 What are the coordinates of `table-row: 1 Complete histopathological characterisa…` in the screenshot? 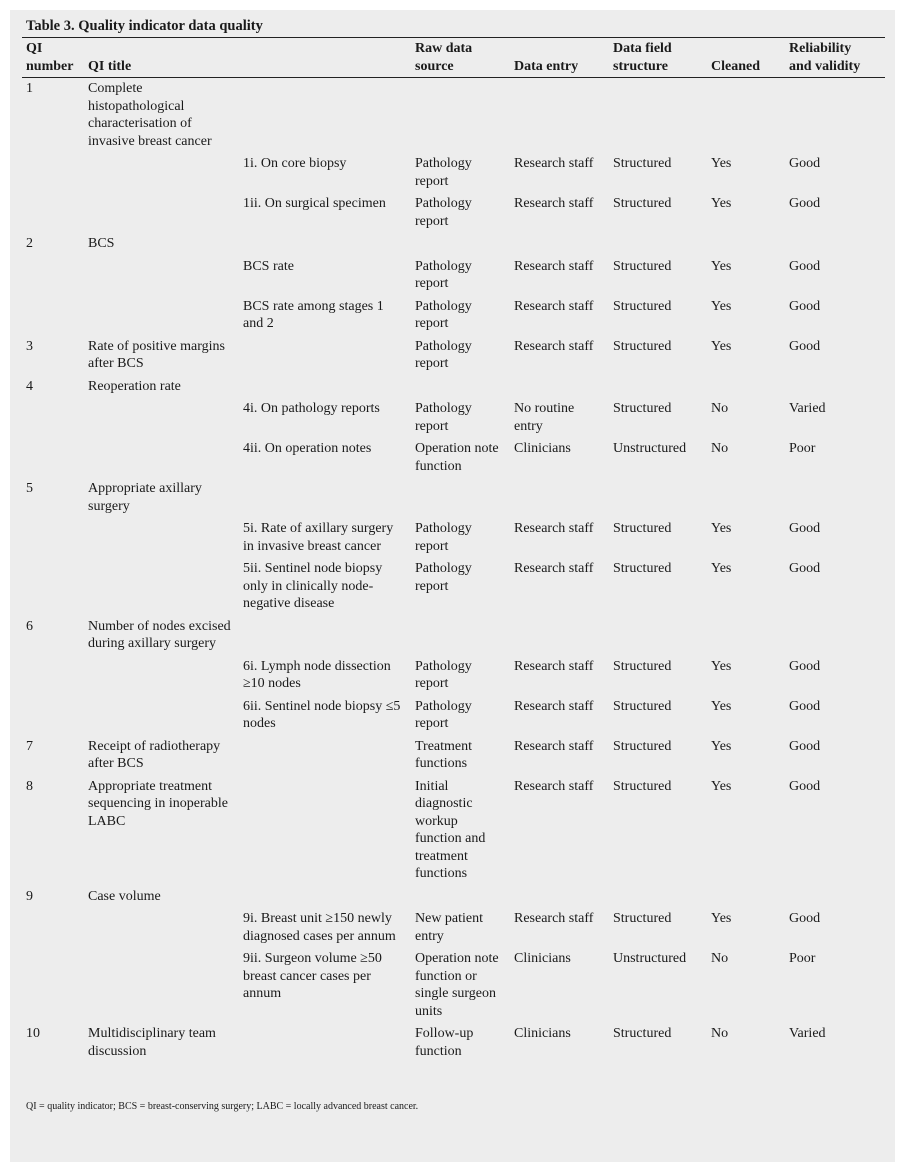 It's located at (453, 116).